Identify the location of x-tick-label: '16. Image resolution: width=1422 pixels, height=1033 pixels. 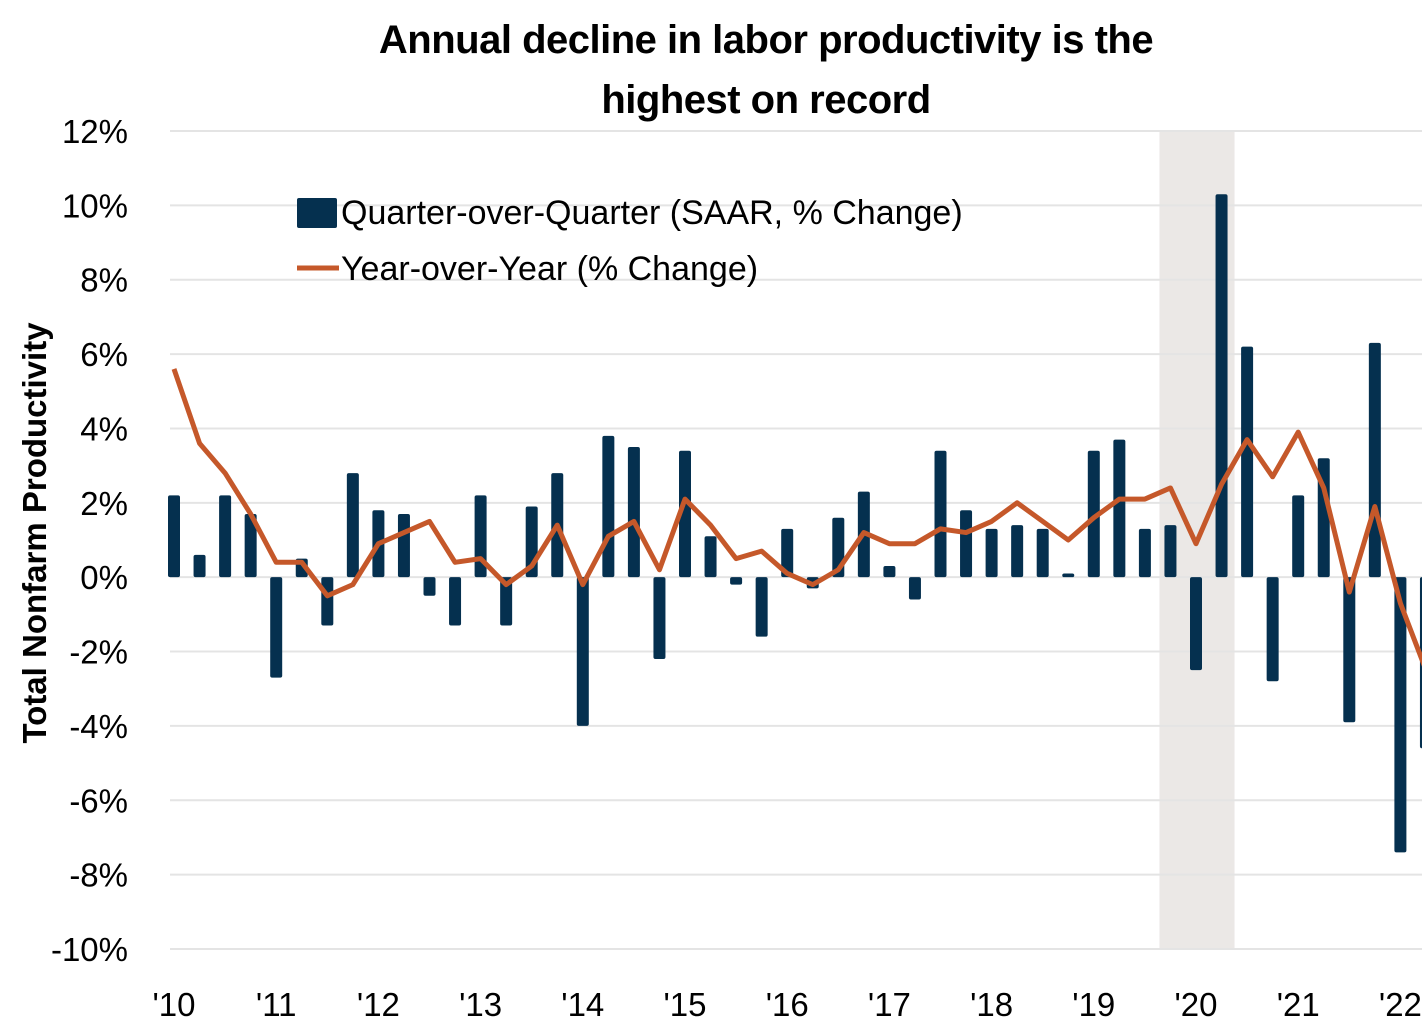
(787, 1004).